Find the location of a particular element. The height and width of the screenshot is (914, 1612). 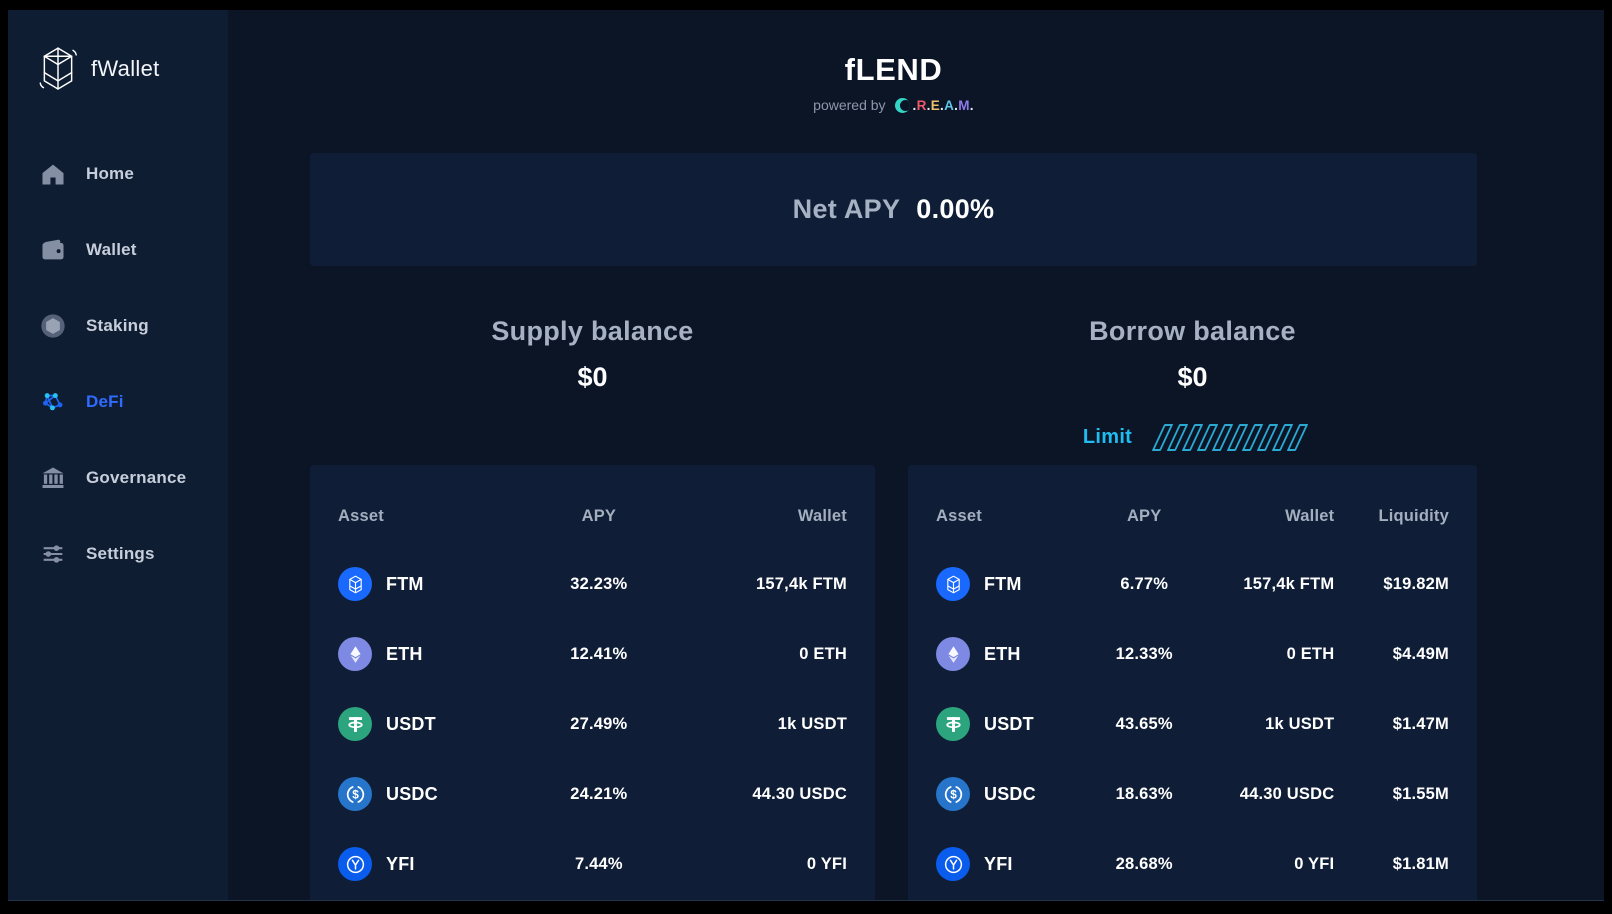

brand: fWallet is located at coordinates (133, 69).